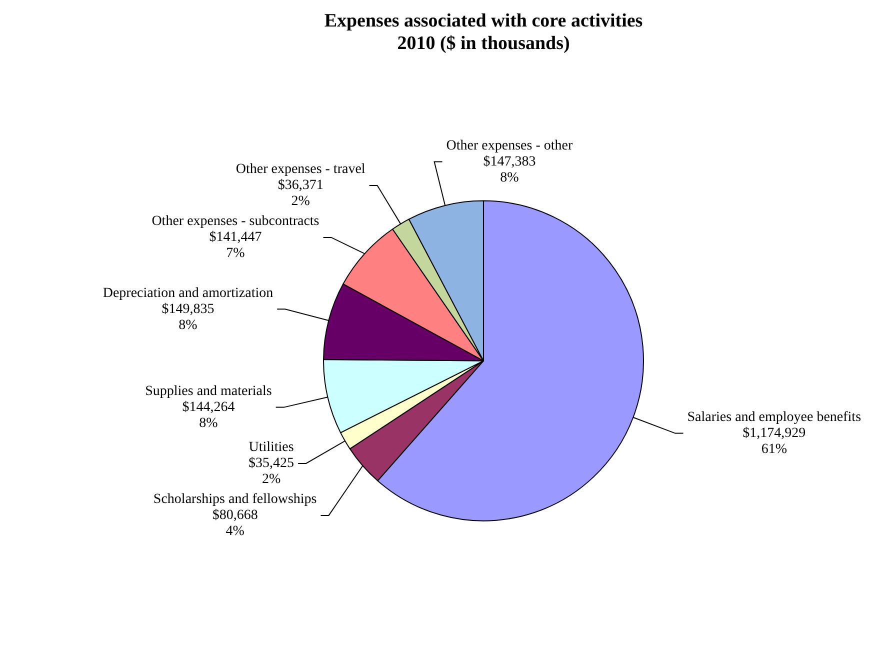 The width and height of the screenshot is (887, 646). What do you see at coordinates (301, 194) in the screenshot?
I see `data-label: $36,371 2%` at bounding box center [301, 194].